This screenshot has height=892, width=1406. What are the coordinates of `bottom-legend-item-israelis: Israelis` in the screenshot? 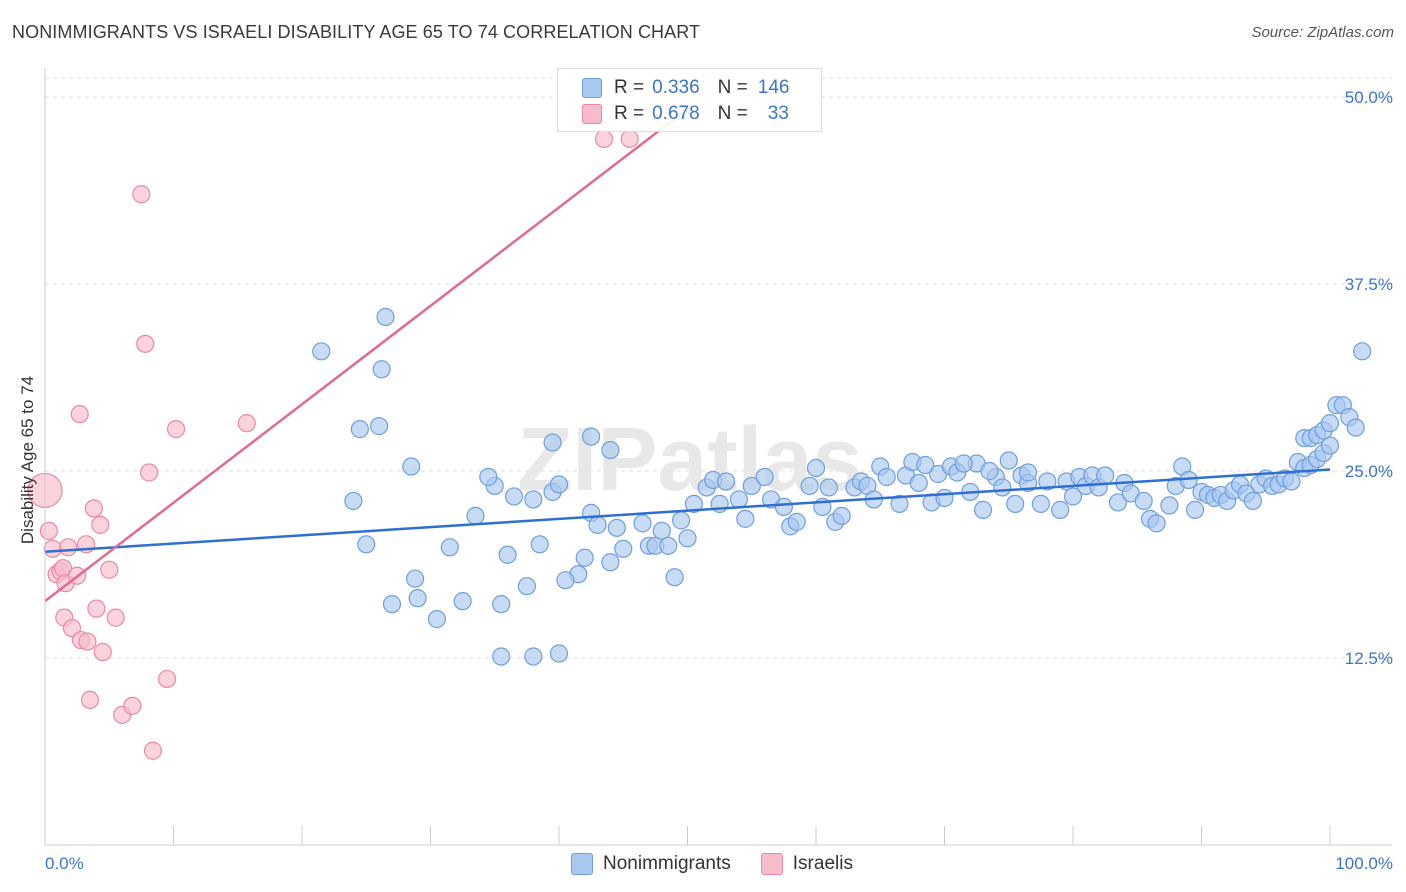 It's located at (806, 864).